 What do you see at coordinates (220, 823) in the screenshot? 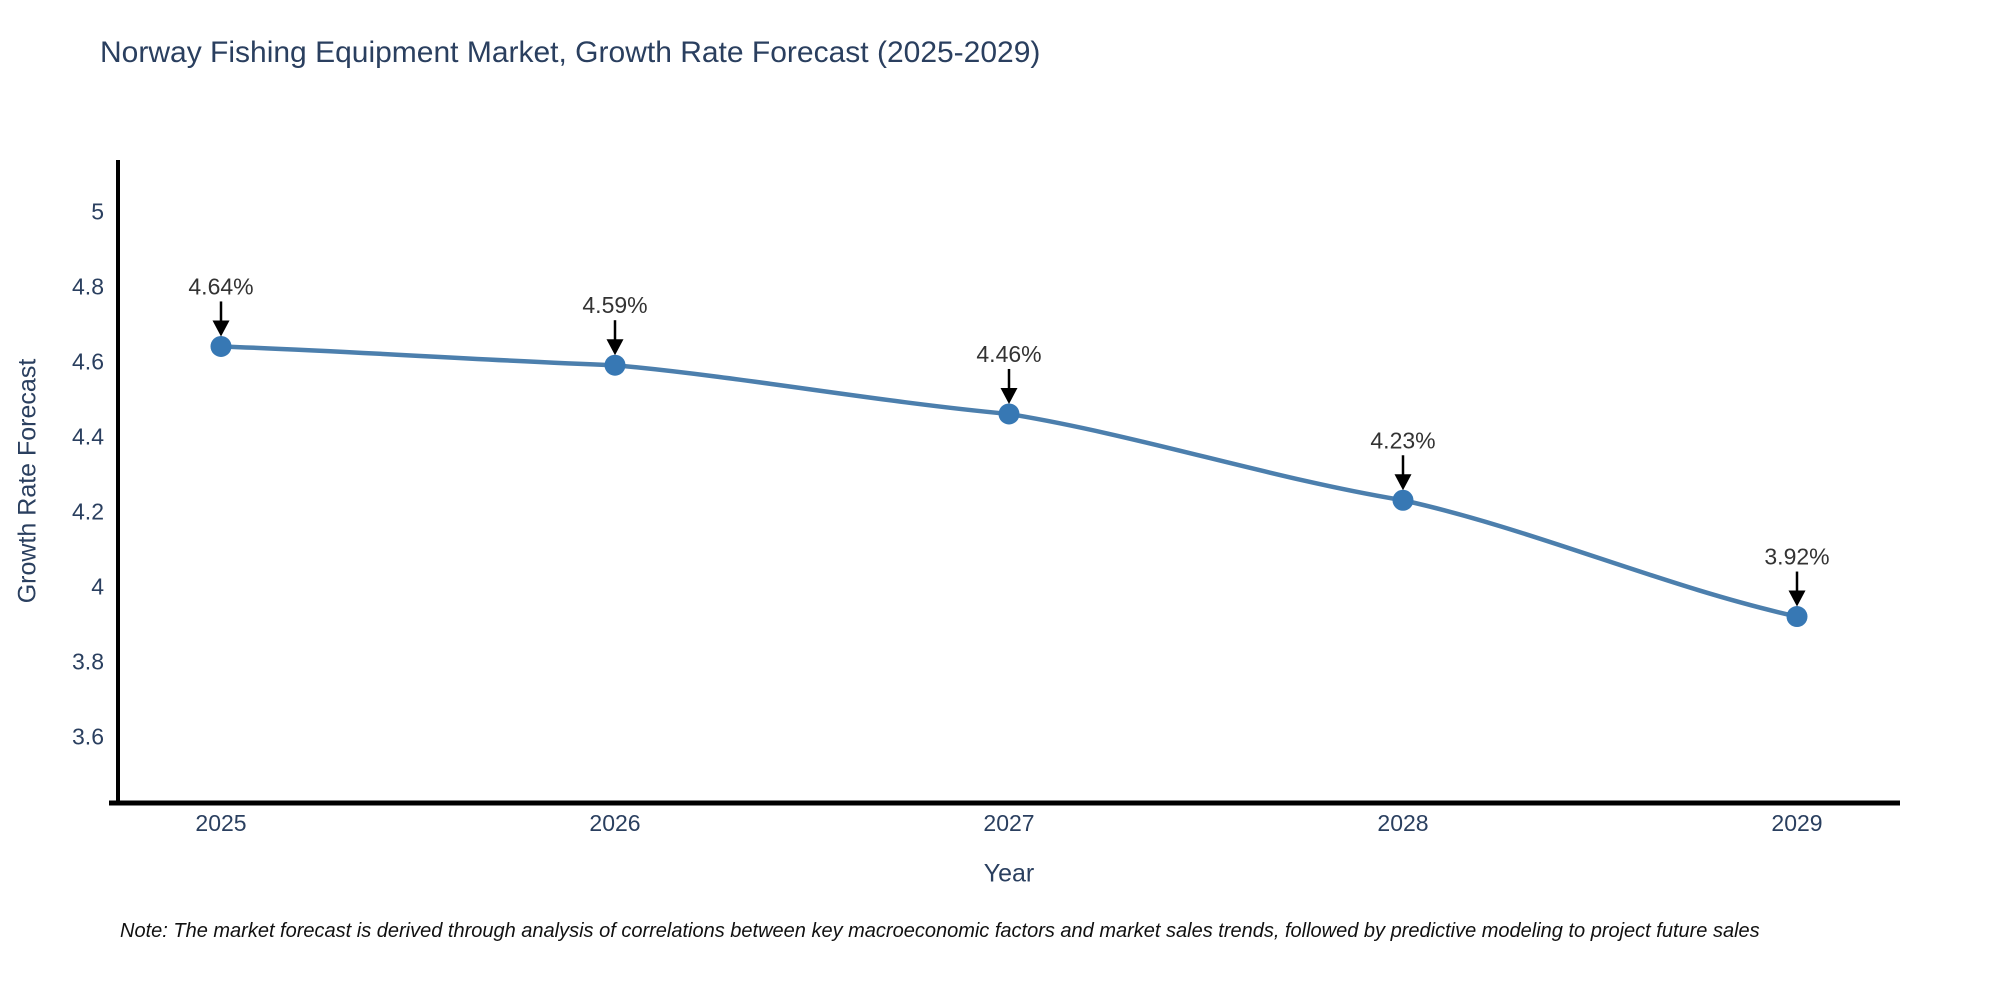
I see `x-tick-label: 2025` at bounding box center [220, 823].